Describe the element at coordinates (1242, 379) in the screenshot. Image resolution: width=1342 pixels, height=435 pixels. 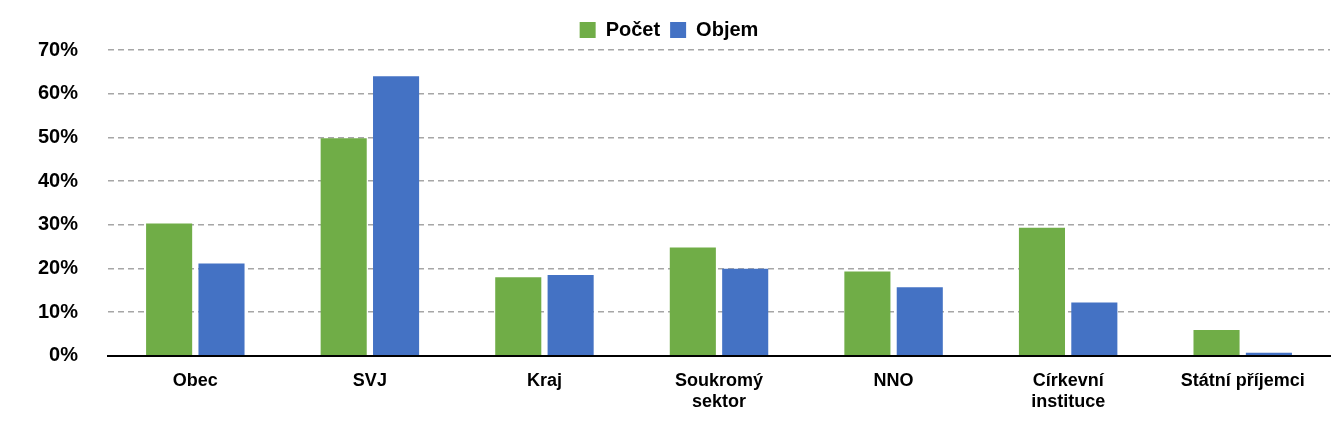
I see `x-tick-label: Státní příjemci` at that location.